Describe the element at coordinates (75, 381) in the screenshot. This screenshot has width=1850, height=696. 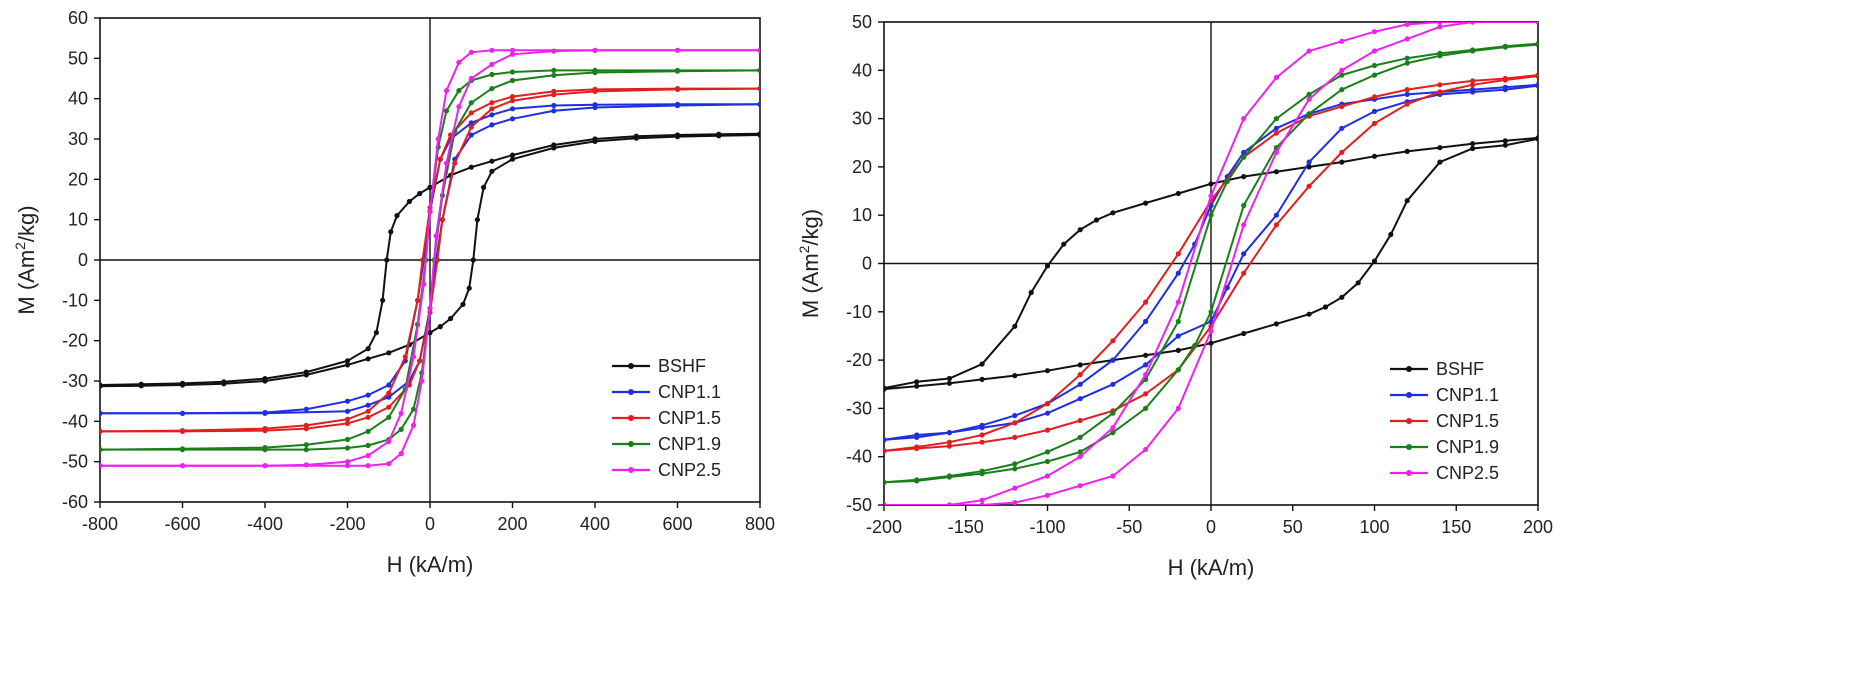
I see `y-tick-label: -30` at that location.